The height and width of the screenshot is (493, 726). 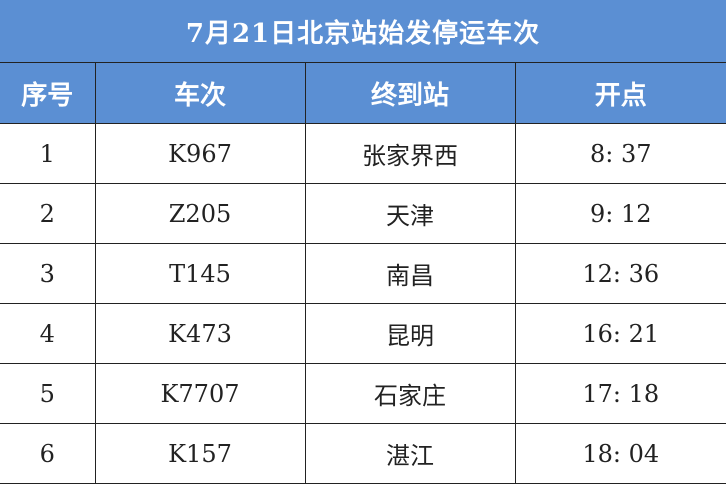 I want to click on index-cell: 6, so click(x=48, y=453).